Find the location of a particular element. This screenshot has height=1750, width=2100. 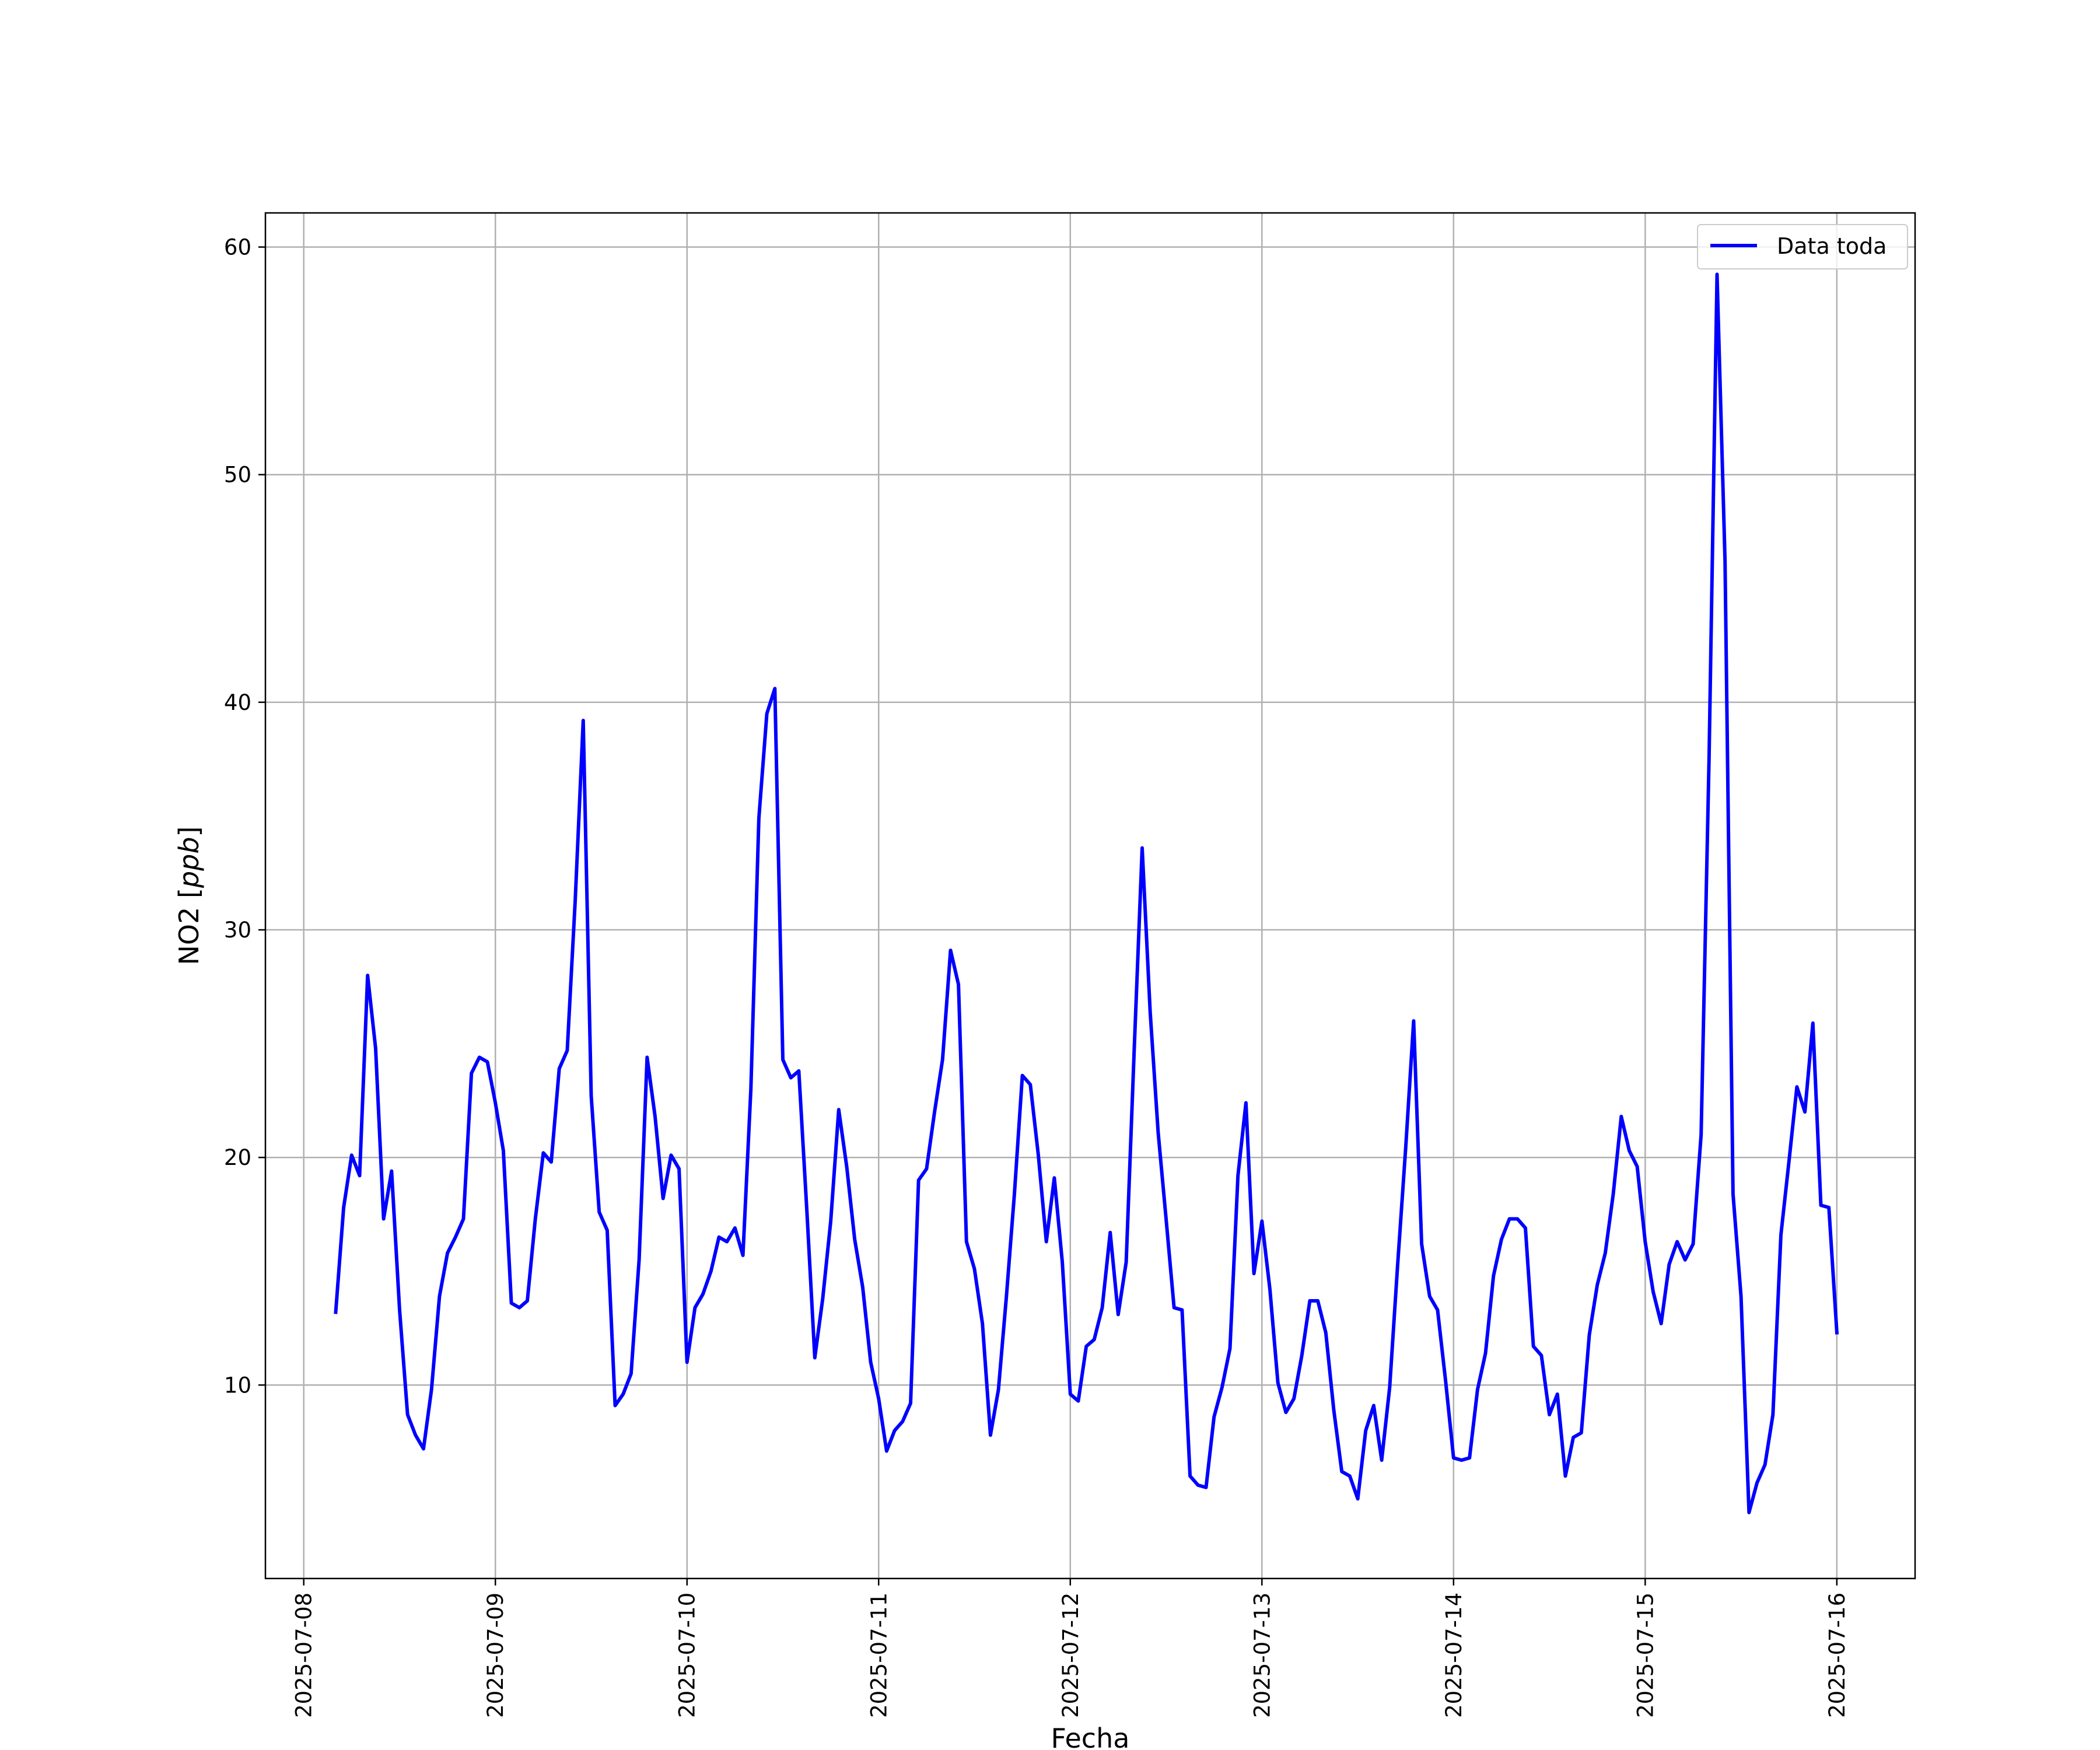

y-axis-label-unit: ppb is located at coordinates (189, 862).